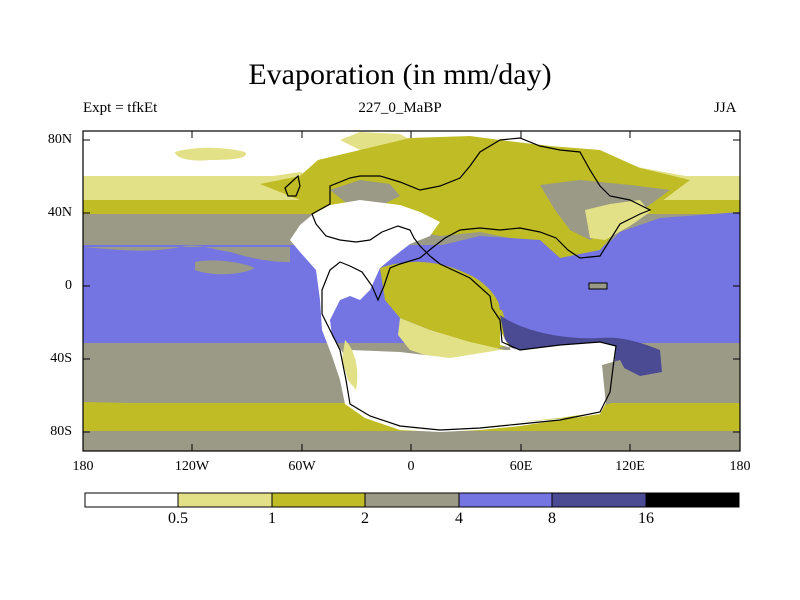 Image resolution: width=800 pixels, height=600 pixels. I want to click on colorbar-label-2: 2, so click(365, 518).